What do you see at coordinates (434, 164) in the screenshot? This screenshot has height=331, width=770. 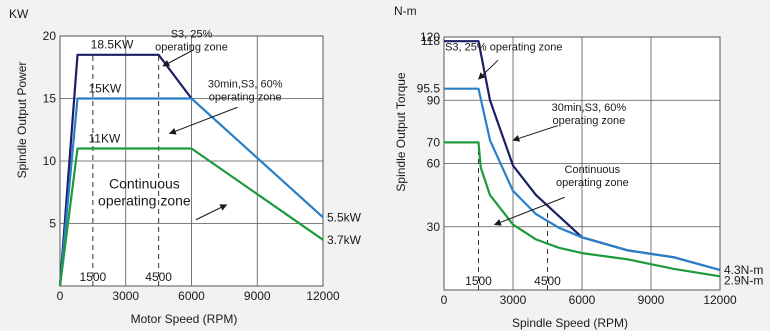 I see `y-tick-label: 60` at bounding box center [434, 164].